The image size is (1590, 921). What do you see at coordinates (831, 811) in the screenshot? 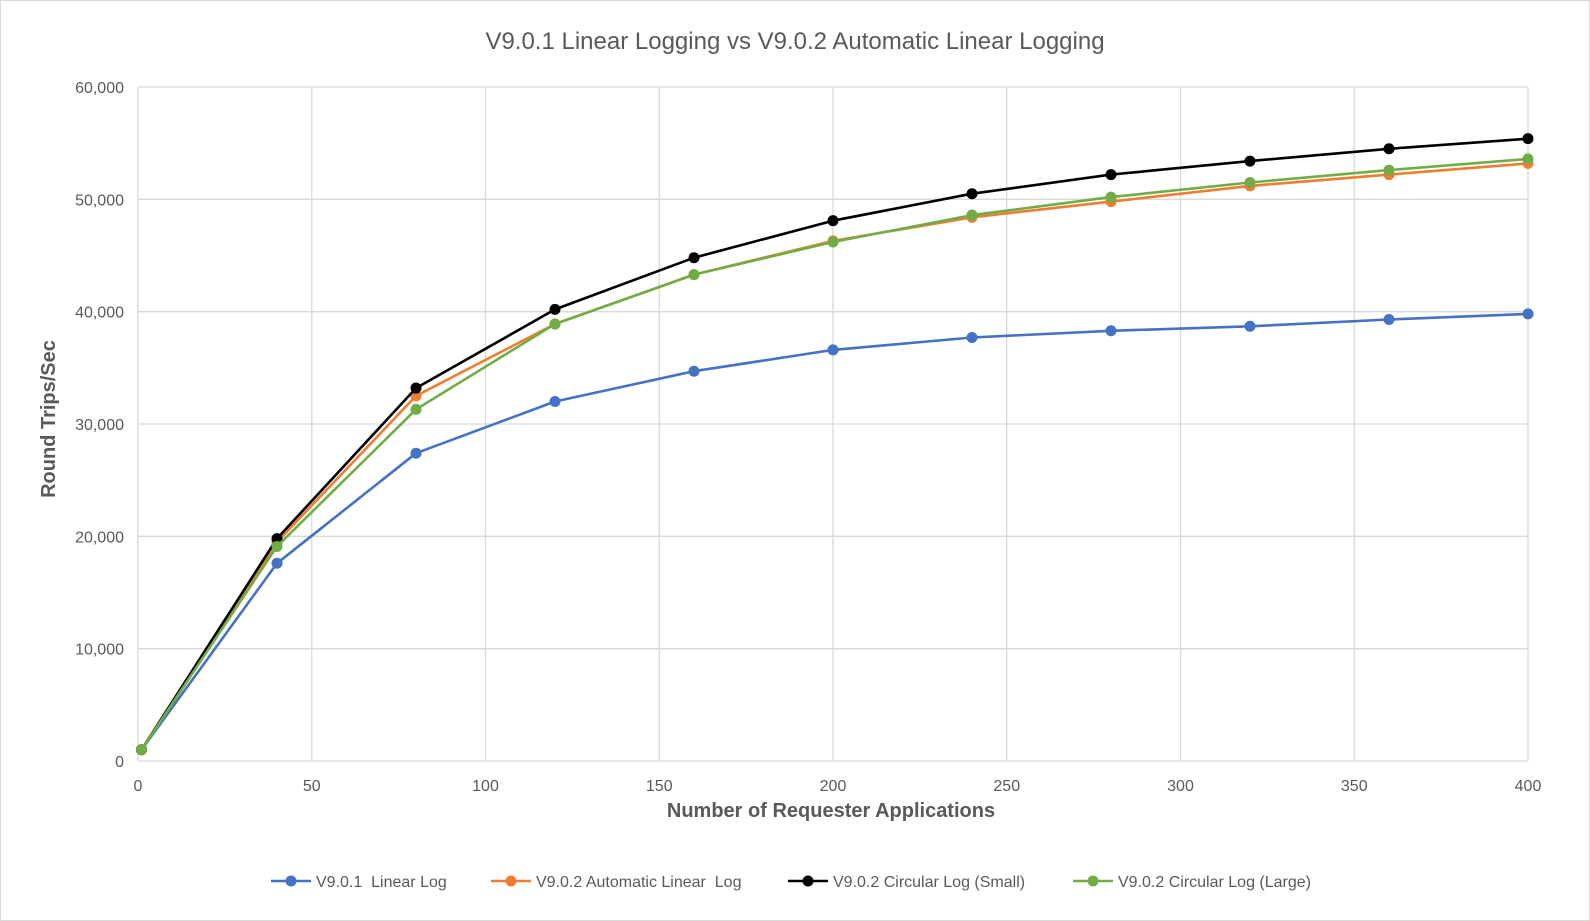
I see `x-axis-label: Number of Requester Applications` at bounding box center [831, 811].